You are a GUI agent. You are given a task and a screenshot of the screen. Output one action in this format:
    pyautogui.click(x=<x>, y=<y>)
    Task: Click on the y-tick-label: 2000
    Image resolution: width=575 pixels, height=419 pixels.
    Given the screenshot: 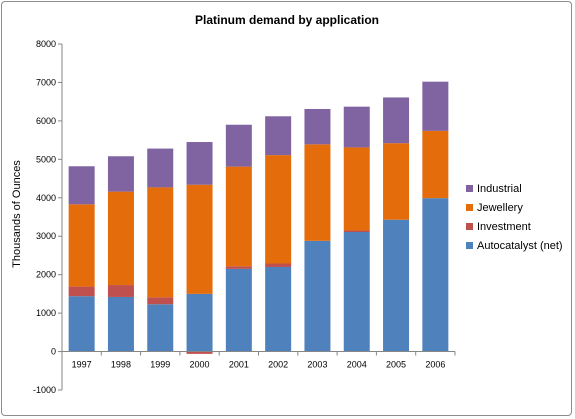 What is the action you would take?
    pyautogui.click(x=46, y=275)
    